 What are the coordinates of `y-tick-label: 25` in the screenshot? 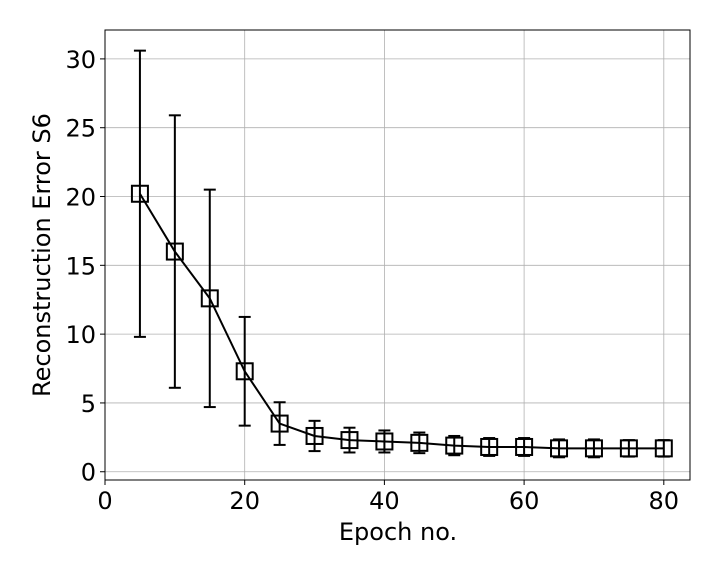 It's located at (80, 129).